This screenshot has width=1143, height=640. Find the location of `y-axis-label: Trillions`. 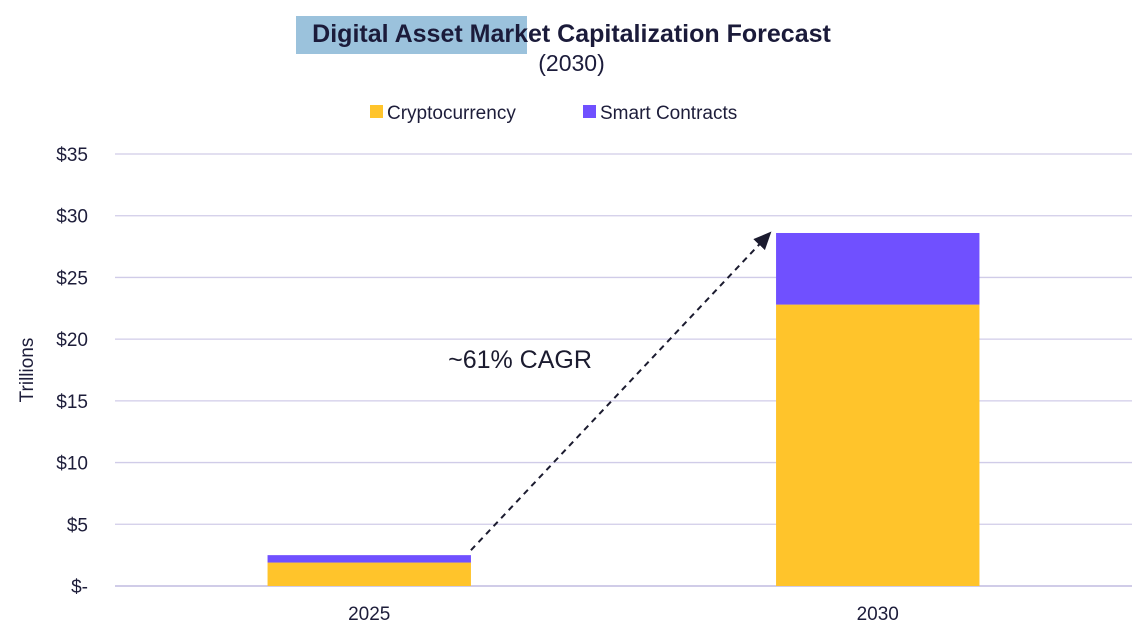

y-axis-label: Trillions is located at coordinates (27, 370).